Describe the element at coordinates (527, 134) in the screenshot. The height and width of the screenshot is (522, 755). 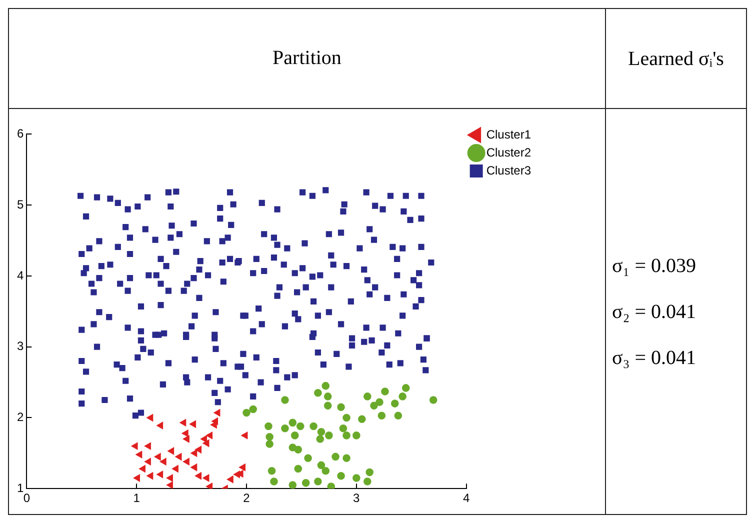
I see `legend-label: Cluster1` at that location.